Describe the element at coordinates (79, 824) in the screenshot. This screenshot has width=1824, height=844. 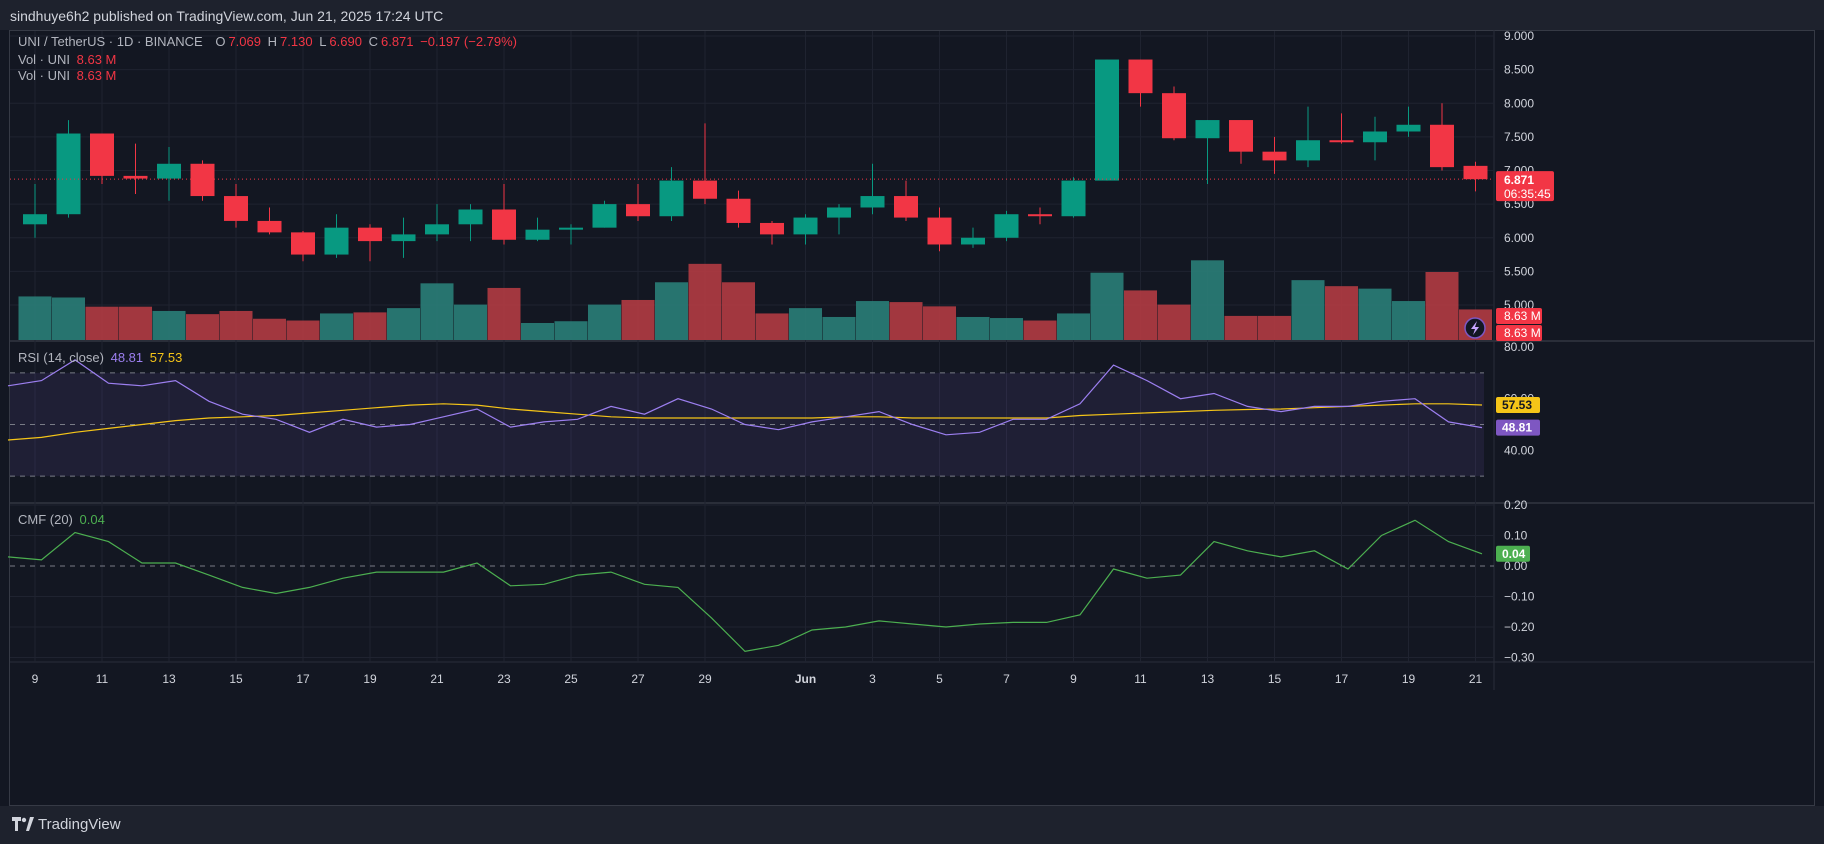
I see `tradingview-brand: TradingView` at that location.